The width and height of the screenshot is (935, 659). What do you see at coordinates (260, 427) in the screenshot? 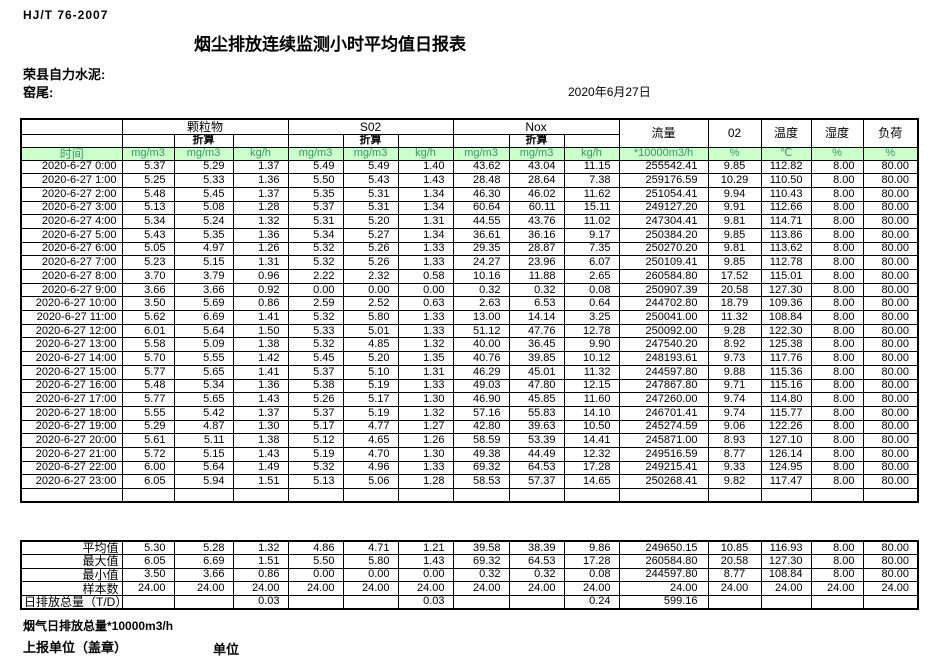
I see `value-cell: 1.30` at bounding box center [260, 427].